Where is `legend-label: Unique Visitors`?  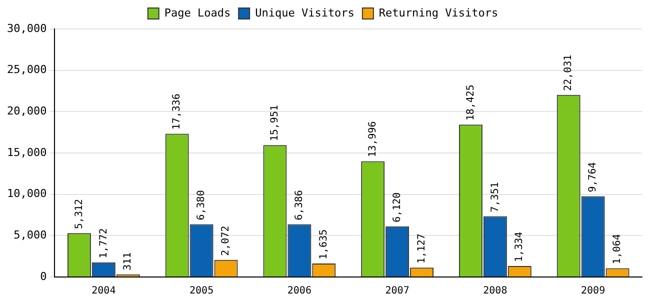 legend-label: Unique Visitors is located at coordinates (304, 13).